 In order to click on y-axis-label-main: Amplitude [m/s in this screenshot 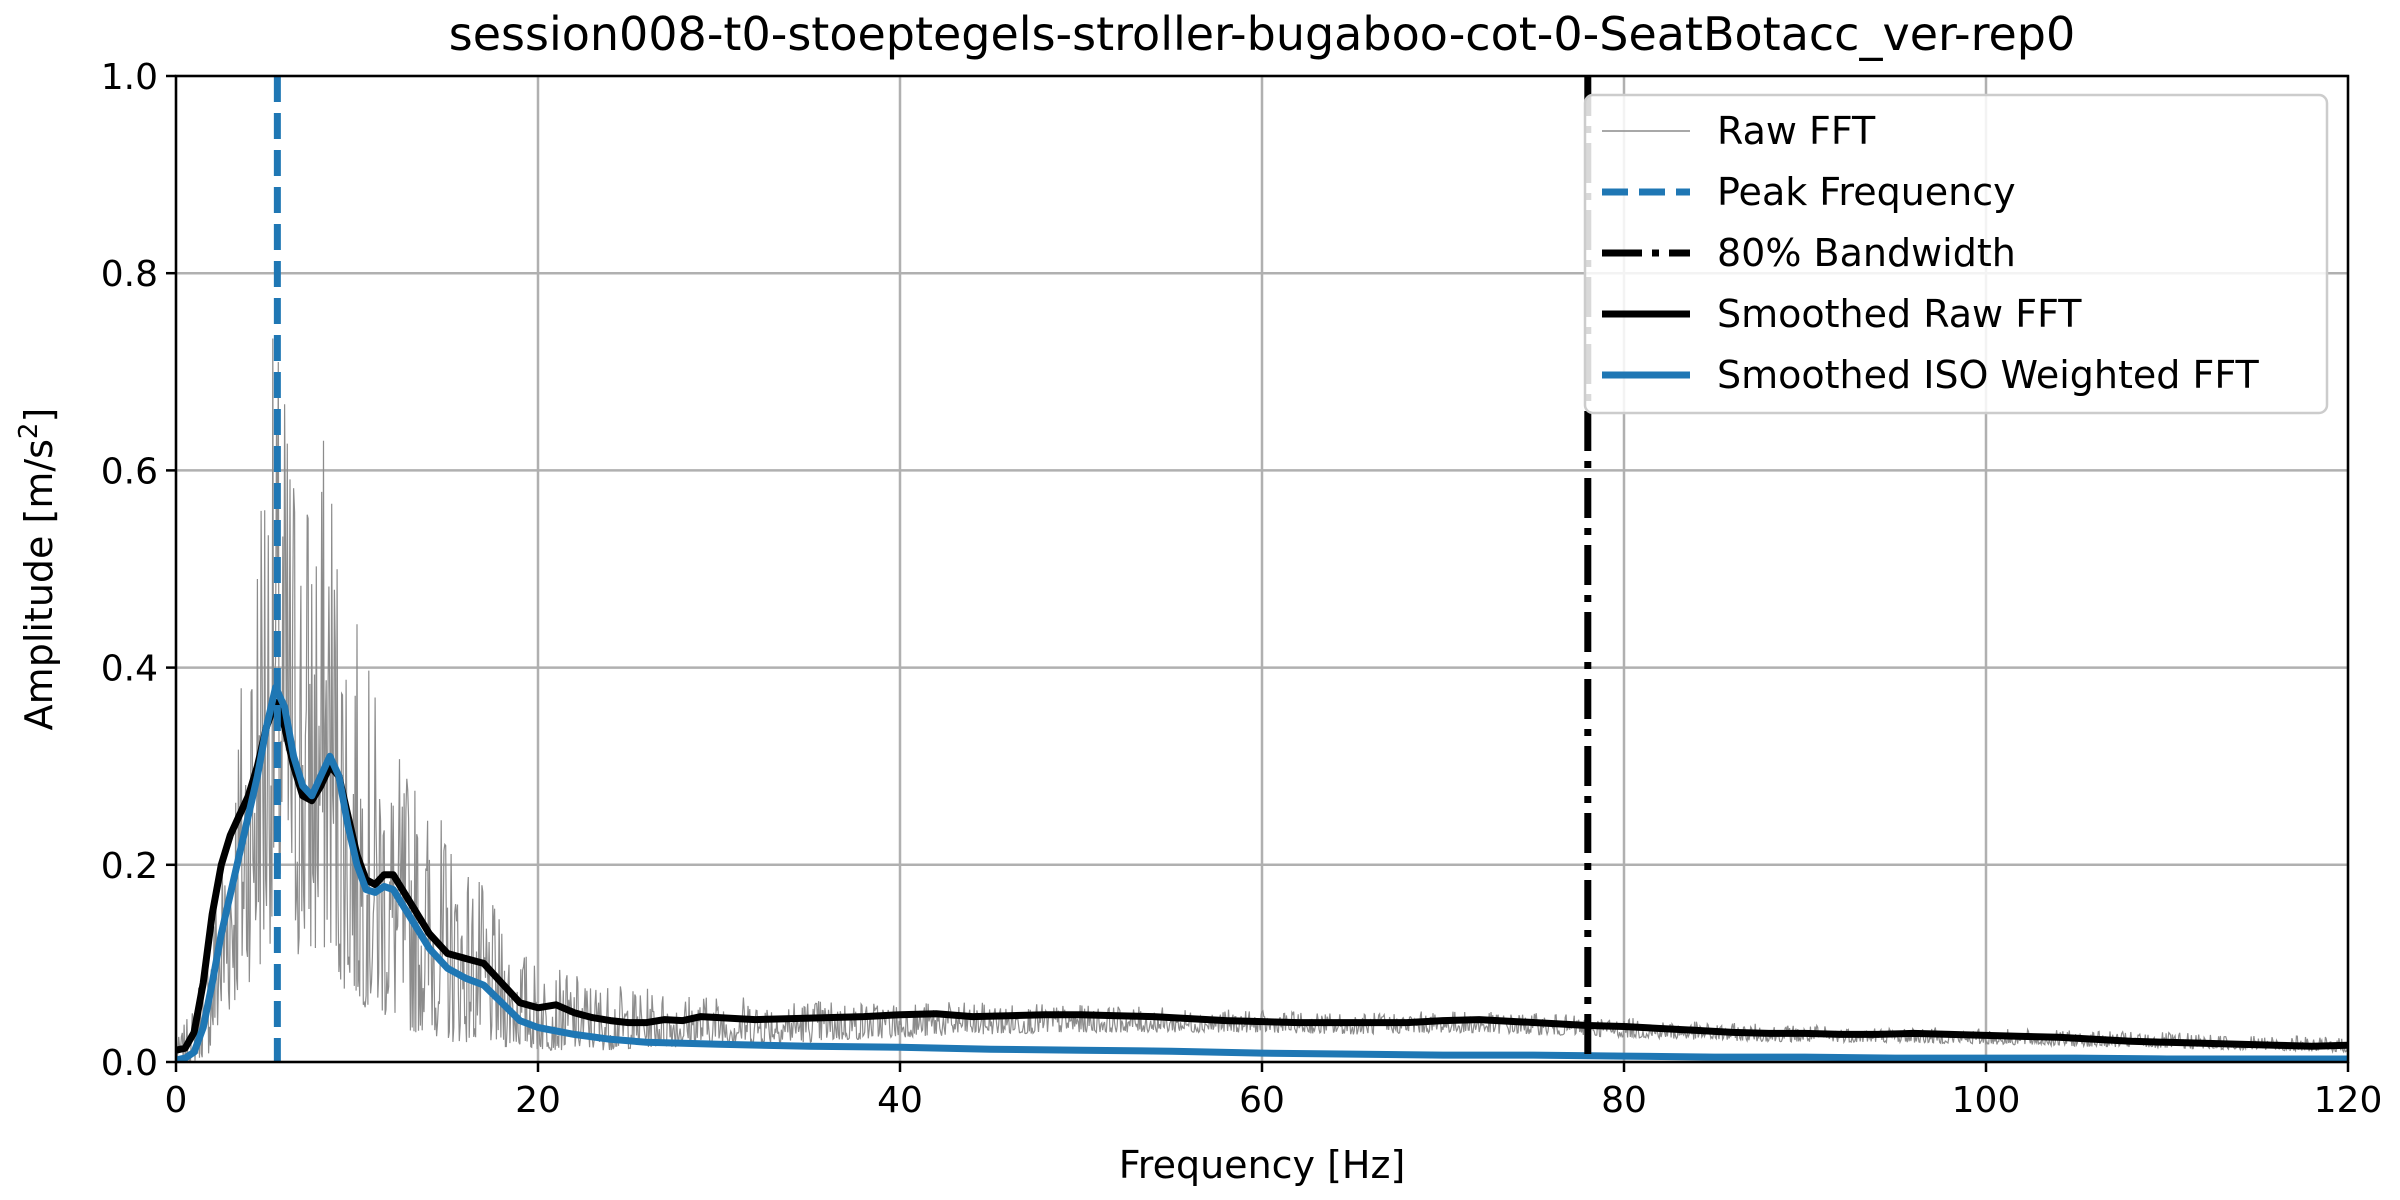, I will do `click(39, 584)`.